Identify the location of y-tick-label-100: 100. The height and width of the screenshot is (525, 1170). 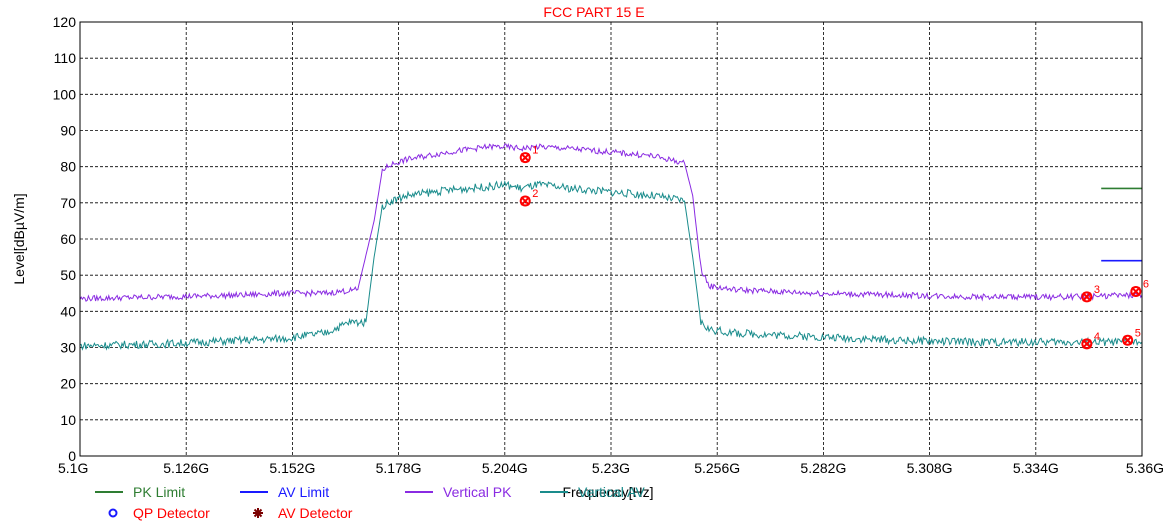
(65, 94).